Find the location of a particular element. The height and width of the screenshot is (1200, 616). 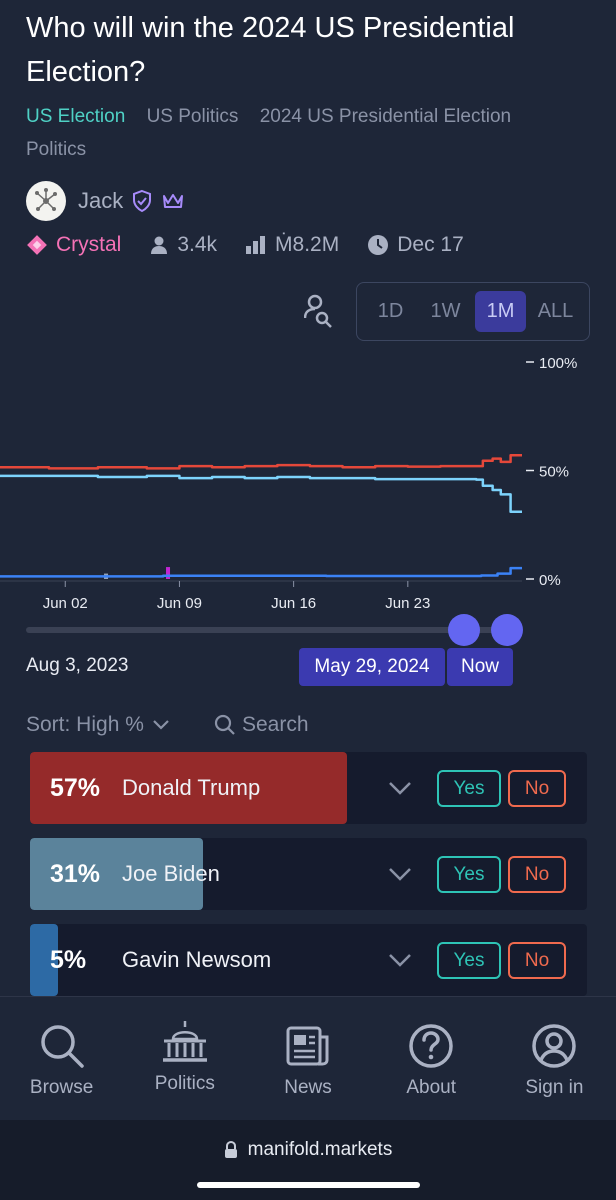

crystal-icon is located at coordinates (37, 245).